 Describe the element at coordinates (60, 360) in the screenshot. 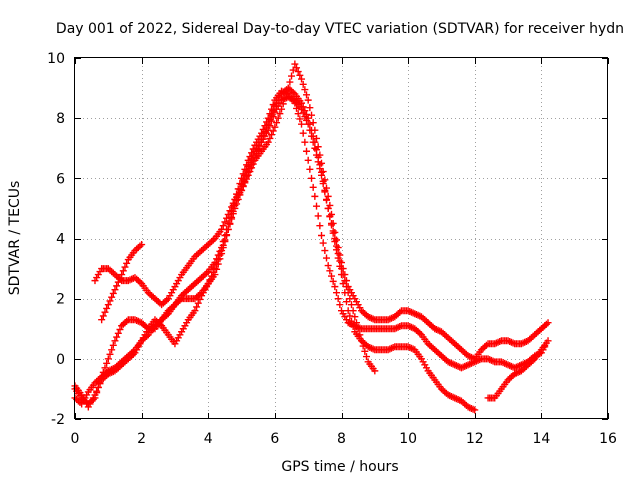

I see `y-tick-label: 0` at that location.